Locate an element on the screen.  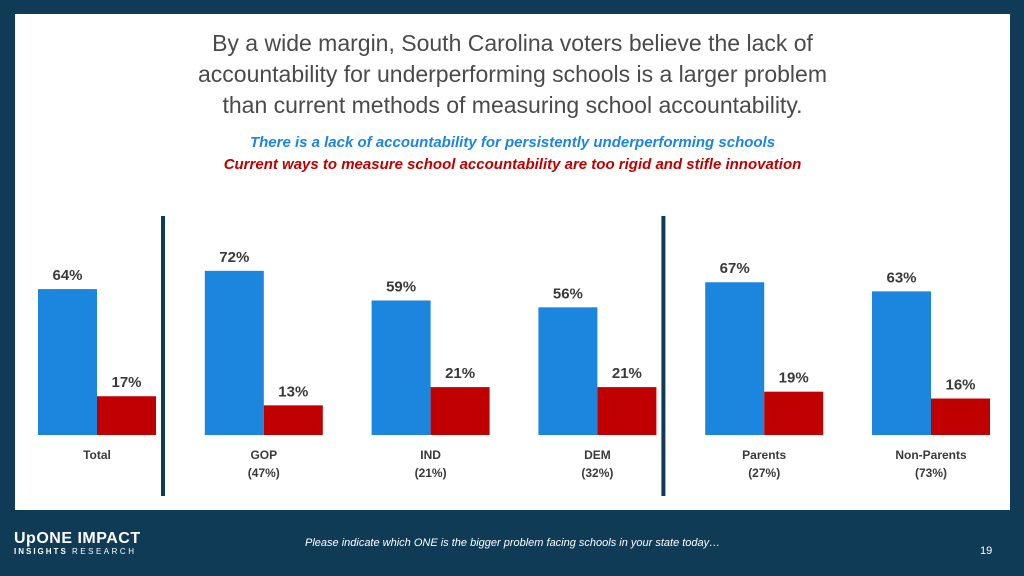
logo-main-text: UpONE IMPACT is located at coordinates (77, 538).